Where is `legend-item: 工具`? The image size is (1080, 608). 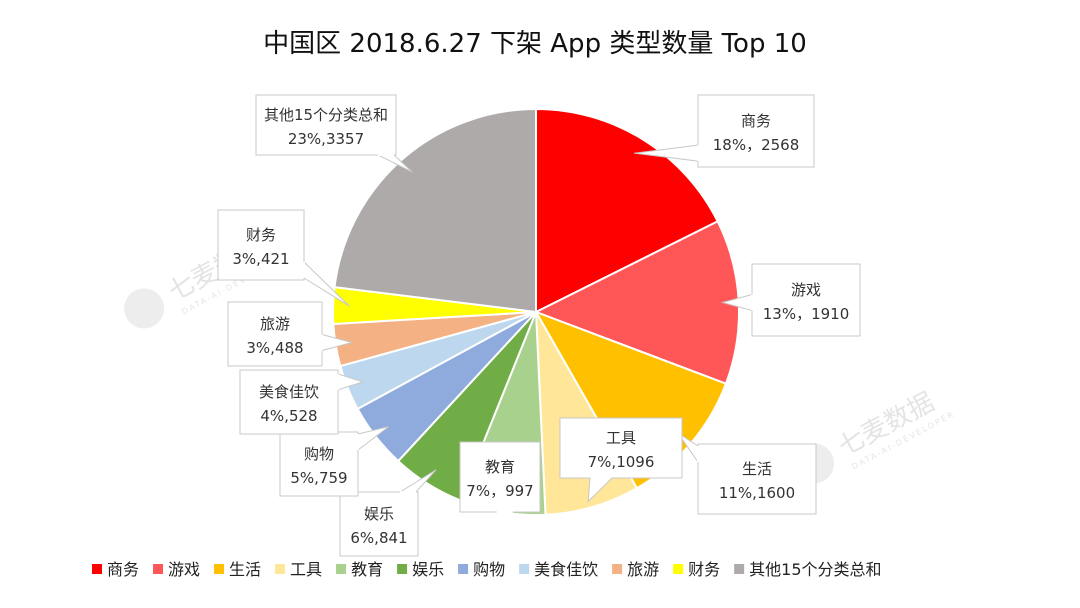 legend-item: 工具 is located at coordinates (298, 569).